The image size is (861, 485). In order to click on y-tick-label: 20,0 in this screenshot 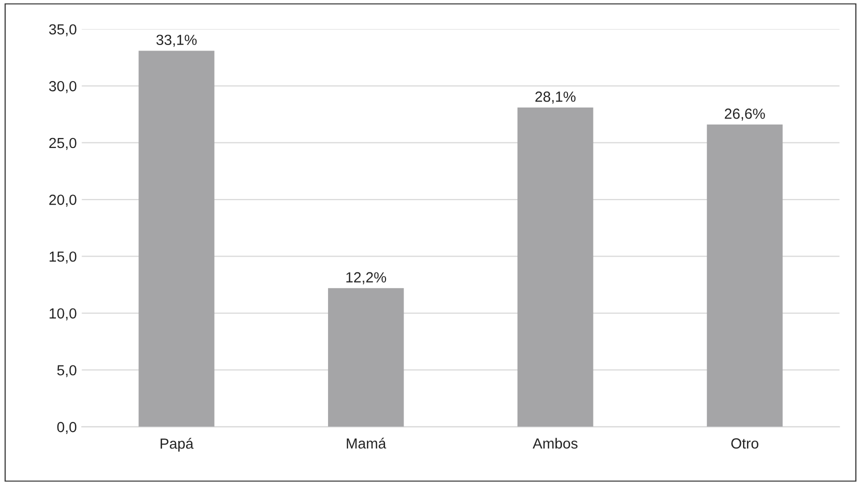, I will do `click(62, 200)`.